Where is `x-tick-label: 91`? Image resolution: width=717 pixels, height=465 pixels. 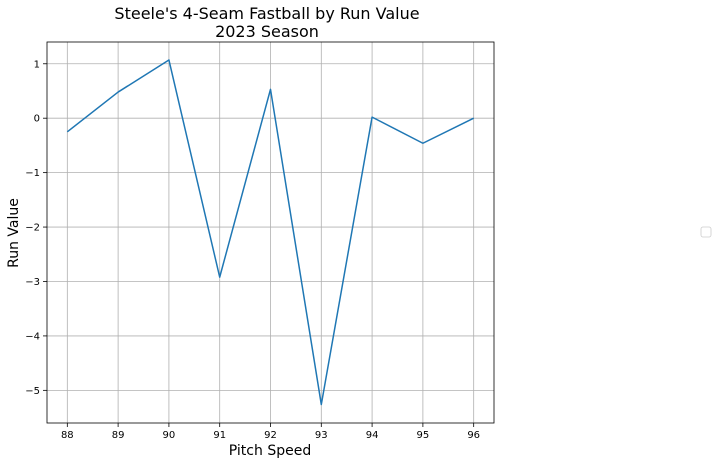
x-tick-label: 91 is located at coordinates (219, 435).